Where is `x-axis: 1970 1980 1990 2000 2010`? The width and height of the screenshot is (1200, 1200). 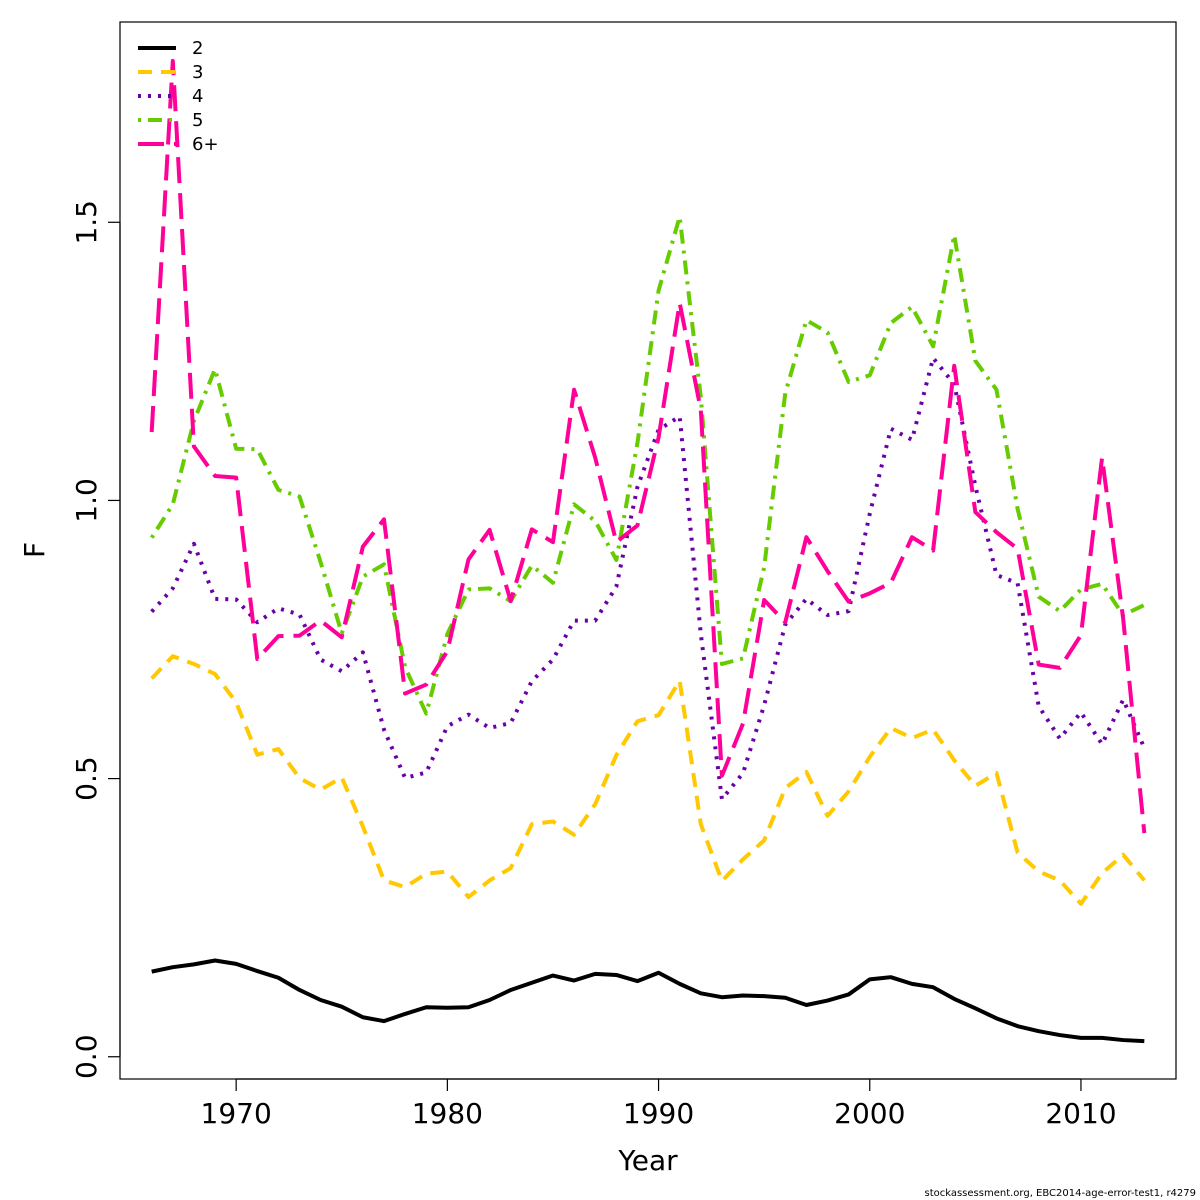
x-axis: 1970 1980 1990 2000 2010 is located at coordinates (659, 1104).